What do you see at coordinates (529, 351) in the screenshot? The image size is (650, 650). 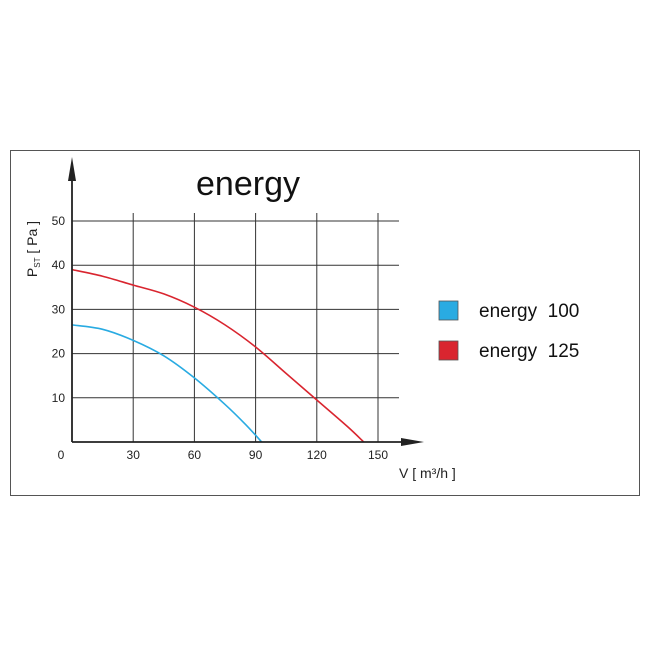 I see `legend-label-2: energy 125` at bounding box center [529, 351].